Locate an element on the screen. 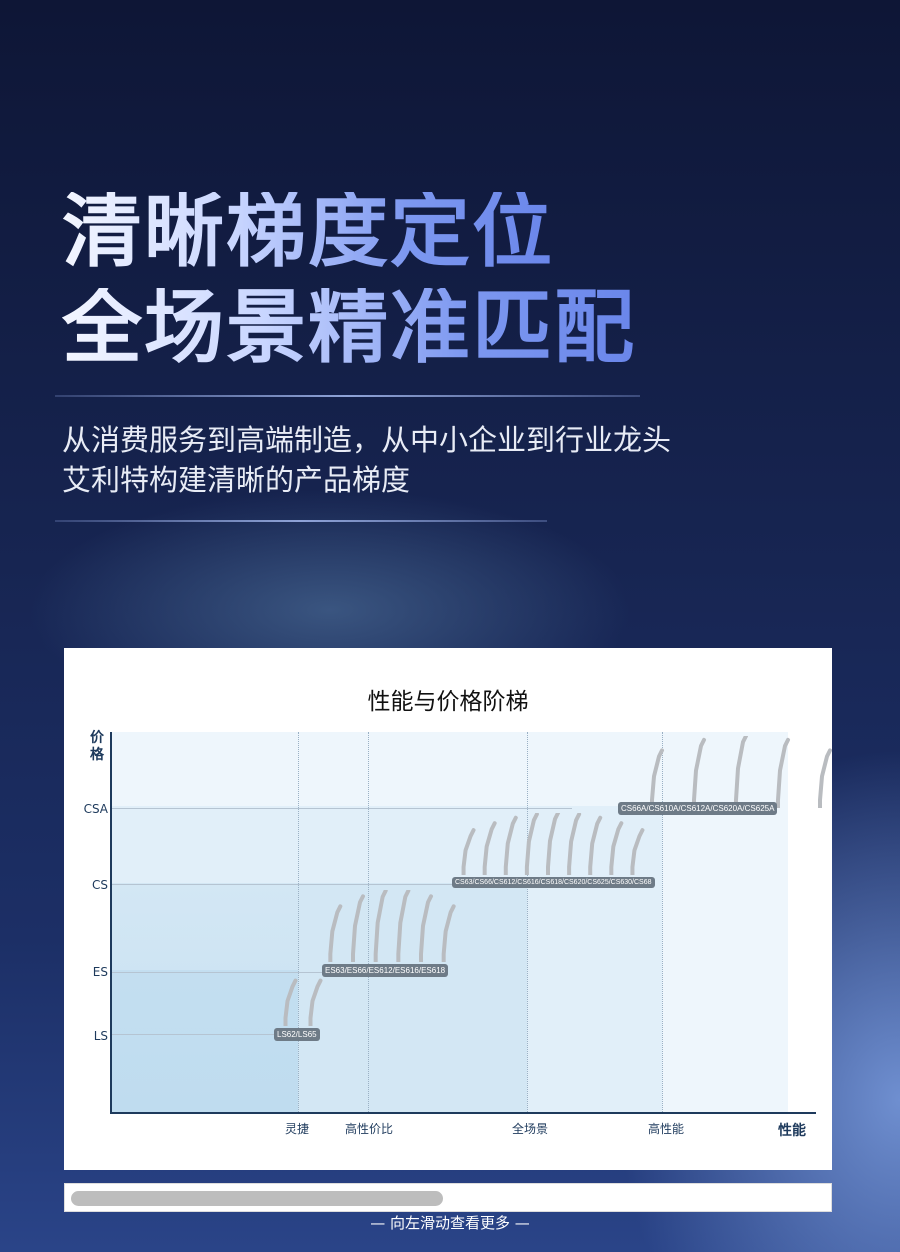  robot-group-cs is located at coordinates (551, 845).